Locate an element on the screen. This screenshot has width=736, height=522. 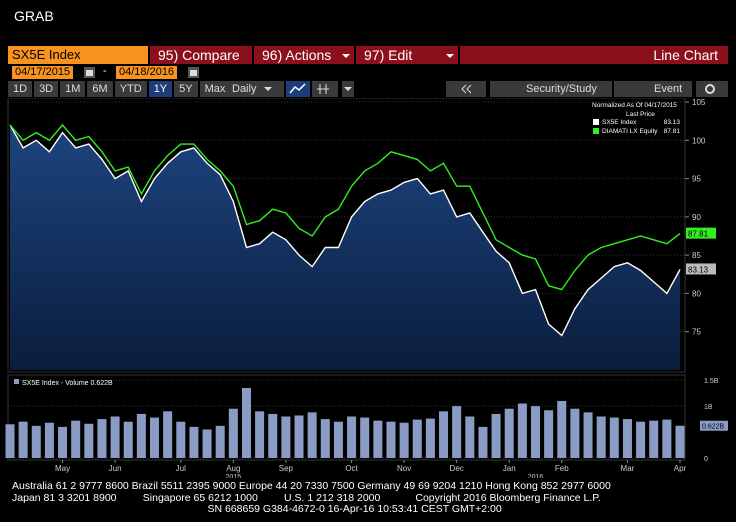
view-label: Line Chart is located at coordinates (594, 55).